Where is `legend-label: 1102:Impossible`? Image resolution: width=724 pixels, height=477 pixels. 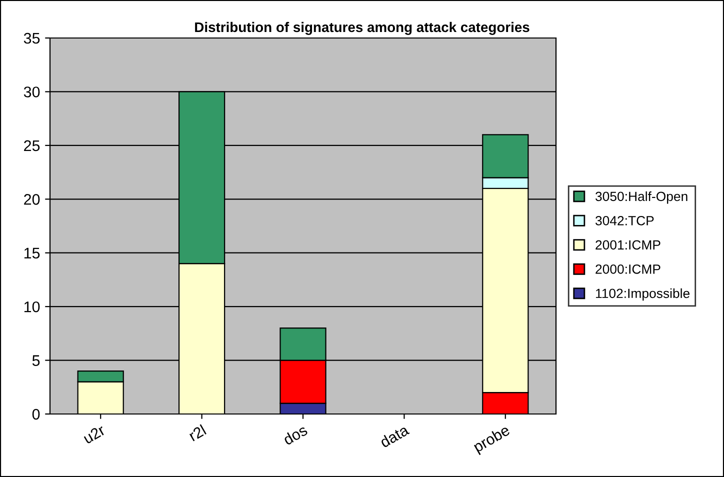 legend-label: 1102:Impossible is located at coordinates (643, 294).